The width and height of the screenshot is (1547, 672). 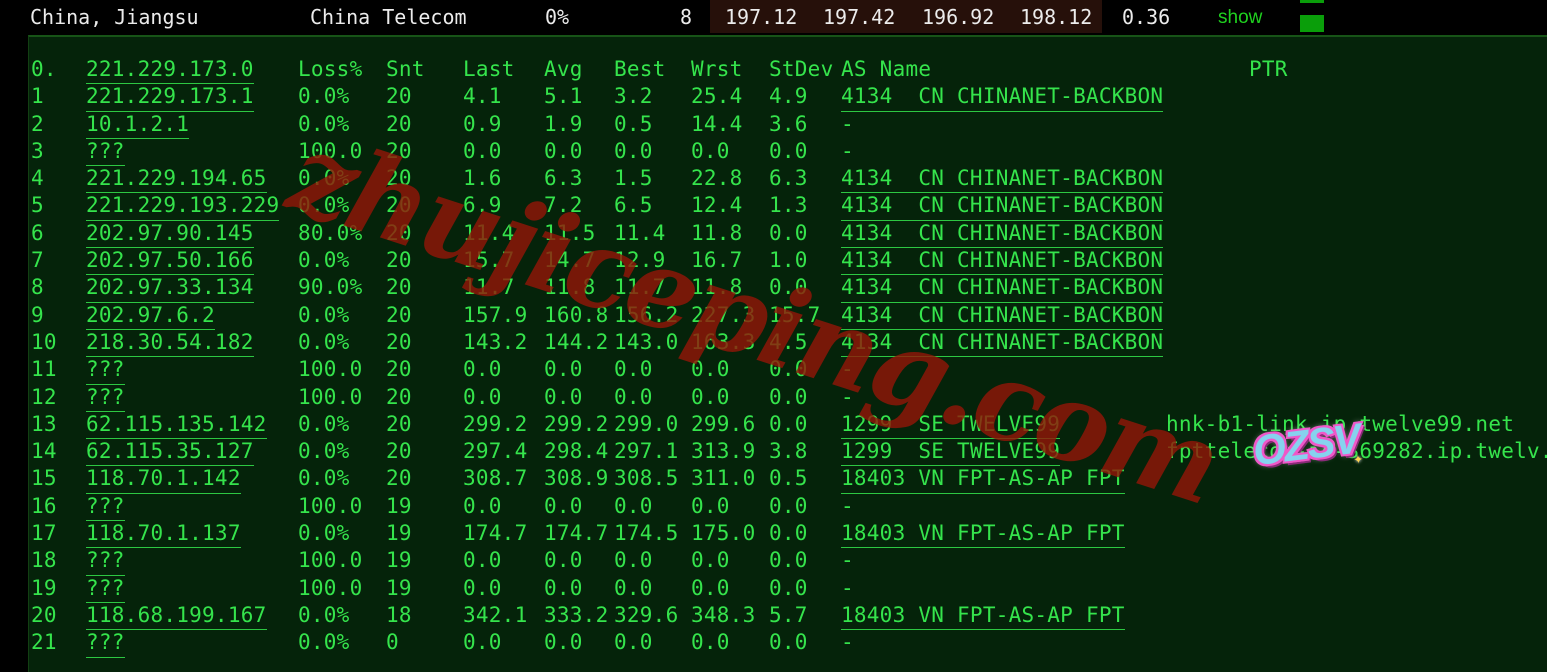 I want to click on cell-host: 118.68.199.167, so click(x=176, y=616).